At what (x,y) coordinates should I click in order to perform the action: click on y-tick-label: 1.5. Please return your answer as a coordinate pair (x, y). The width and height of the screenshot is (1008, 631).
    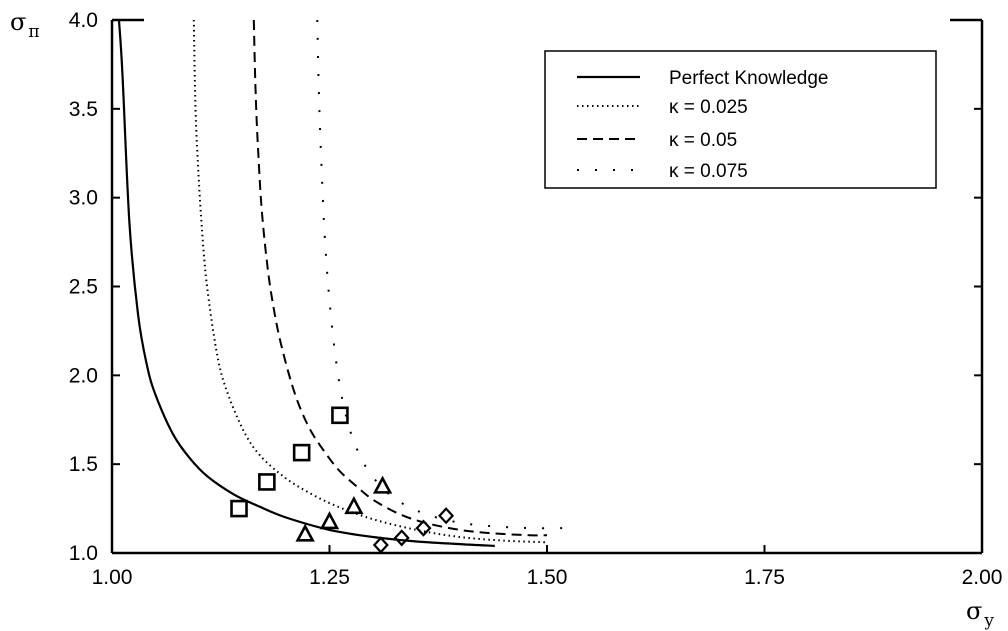
    Looking at the image, I should click on (83, 464).